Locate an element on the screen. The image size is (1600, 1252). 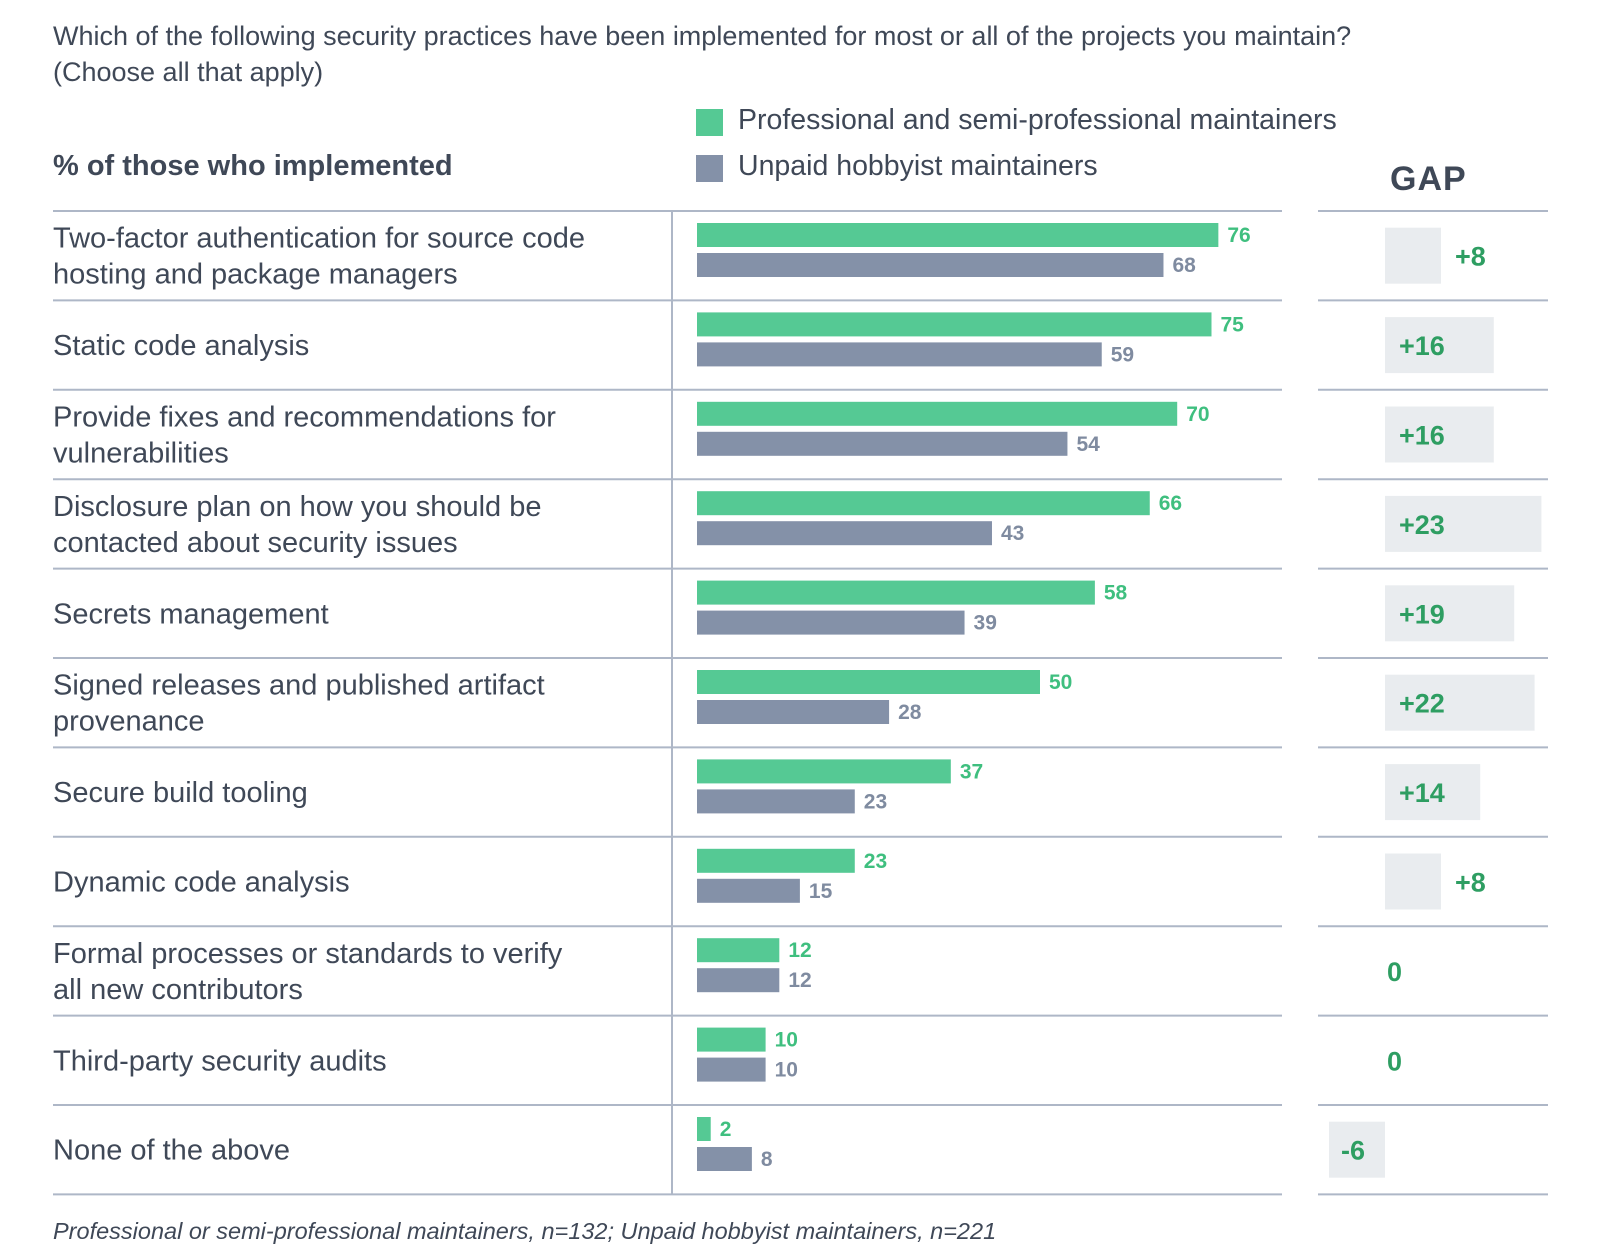
gap-label: +22 is located at coordinates (1422, 704).